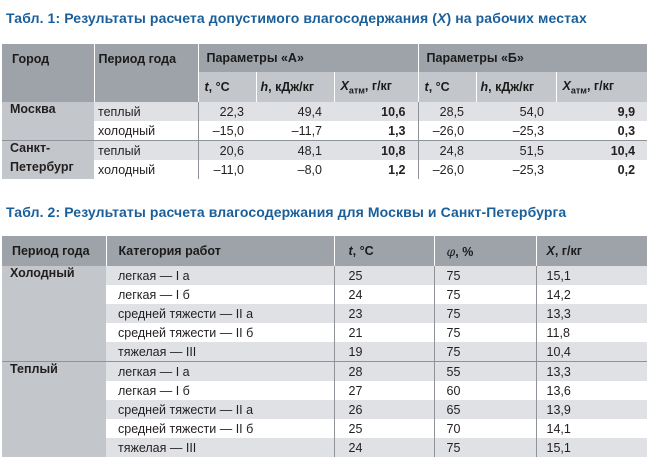 The height and width of the screenshot is (476, 650). What do you see at coordinates (308, 58) in the screenshot?
I see `t1-header-params-a: Параметры «А»` at bounding box center [308, 58].